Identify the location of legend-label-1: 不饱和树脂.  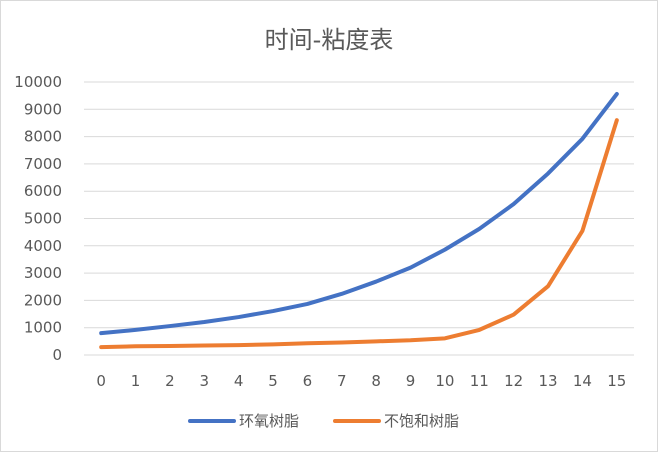
(421, 421).